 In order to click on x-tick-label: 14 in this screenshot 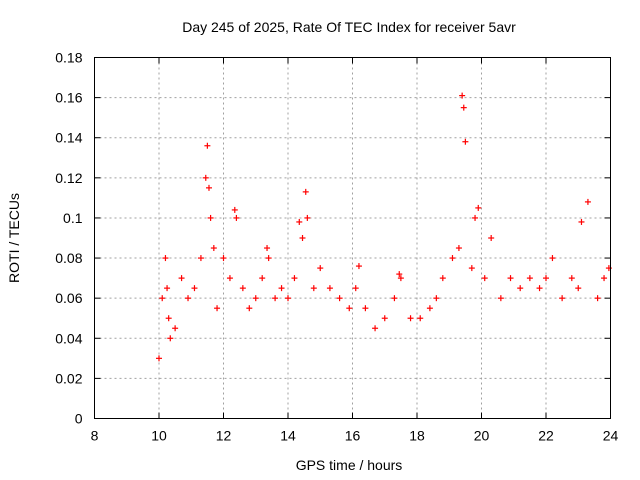, I will do `click(288, 436)`.